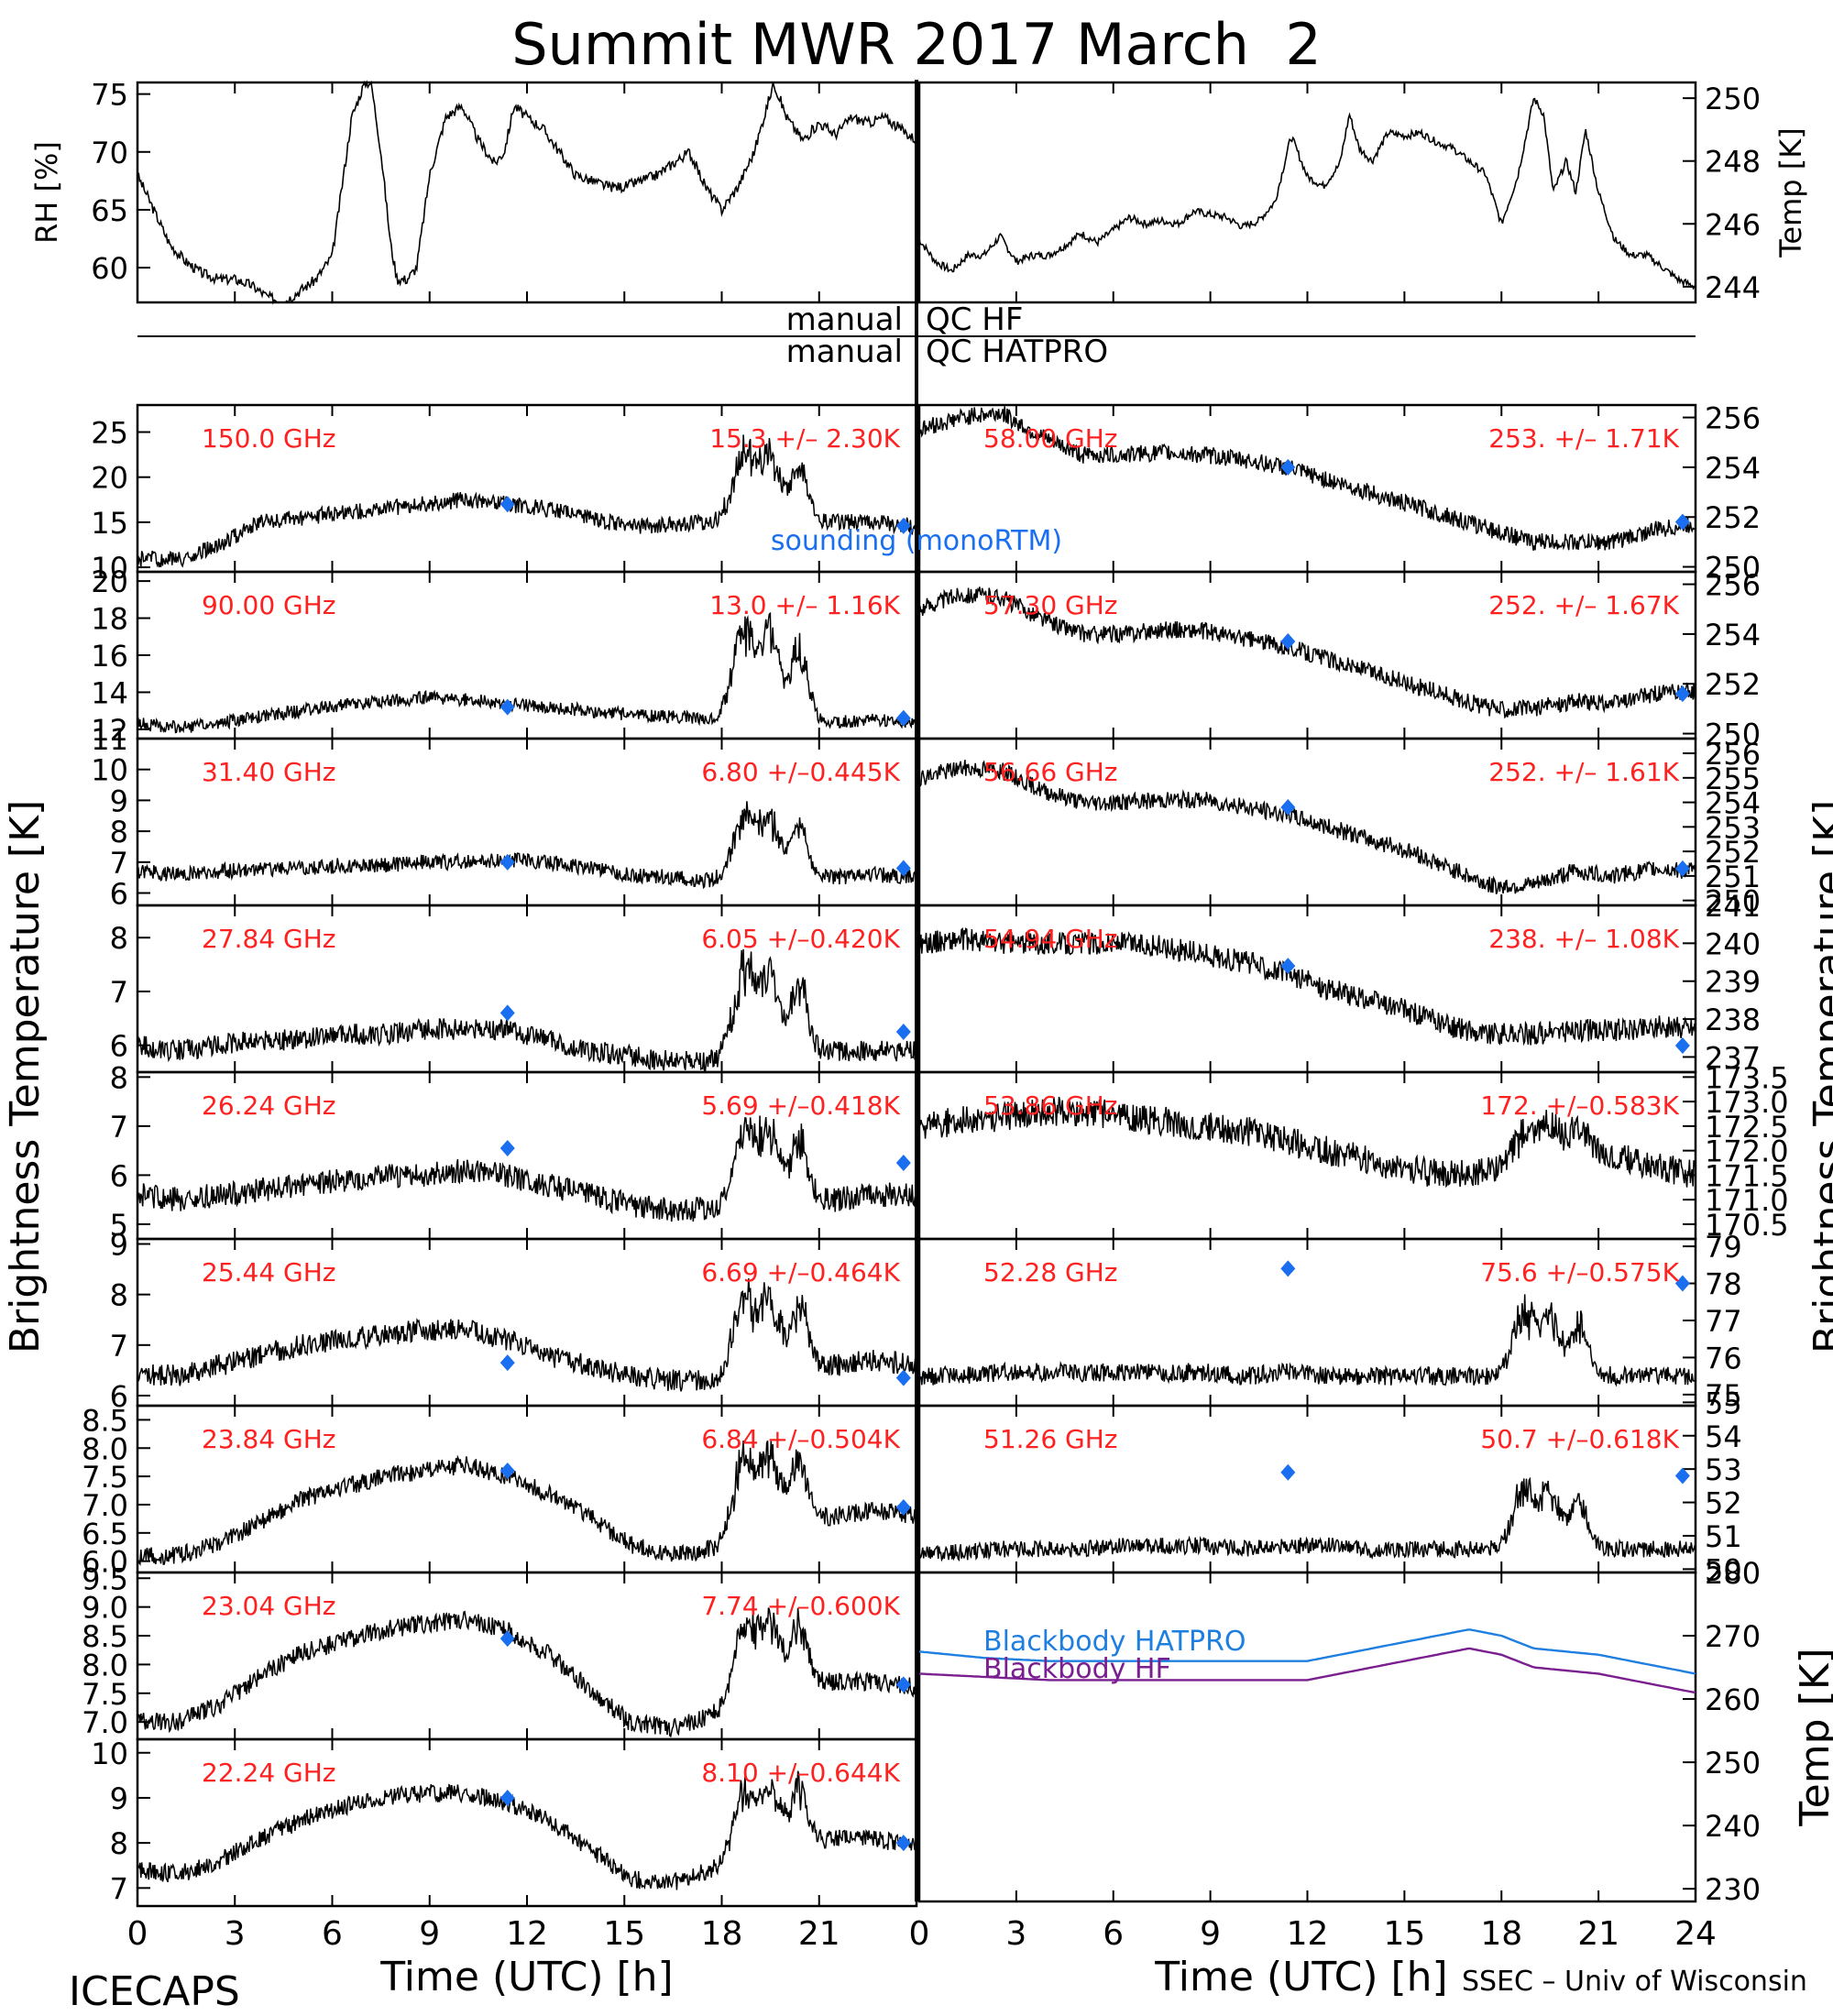 Image resolution: width=1833 pixels, height=2016 pixels. What do you see at coordinates (1747, 1151) in the screenshot?
I see `ch-r4-ytick-label: 172.0` at bounding box center [1747, 1151].